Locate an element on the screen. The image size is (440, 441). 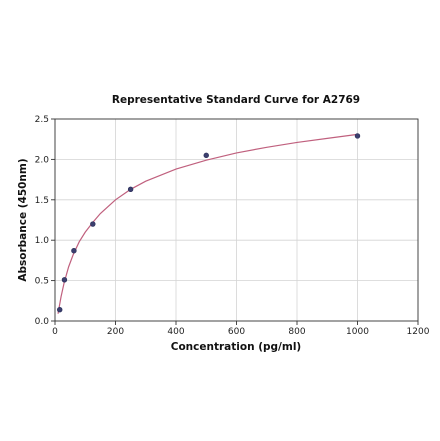
y-tick-label: 1.0 is located at coordinates (42, 241).